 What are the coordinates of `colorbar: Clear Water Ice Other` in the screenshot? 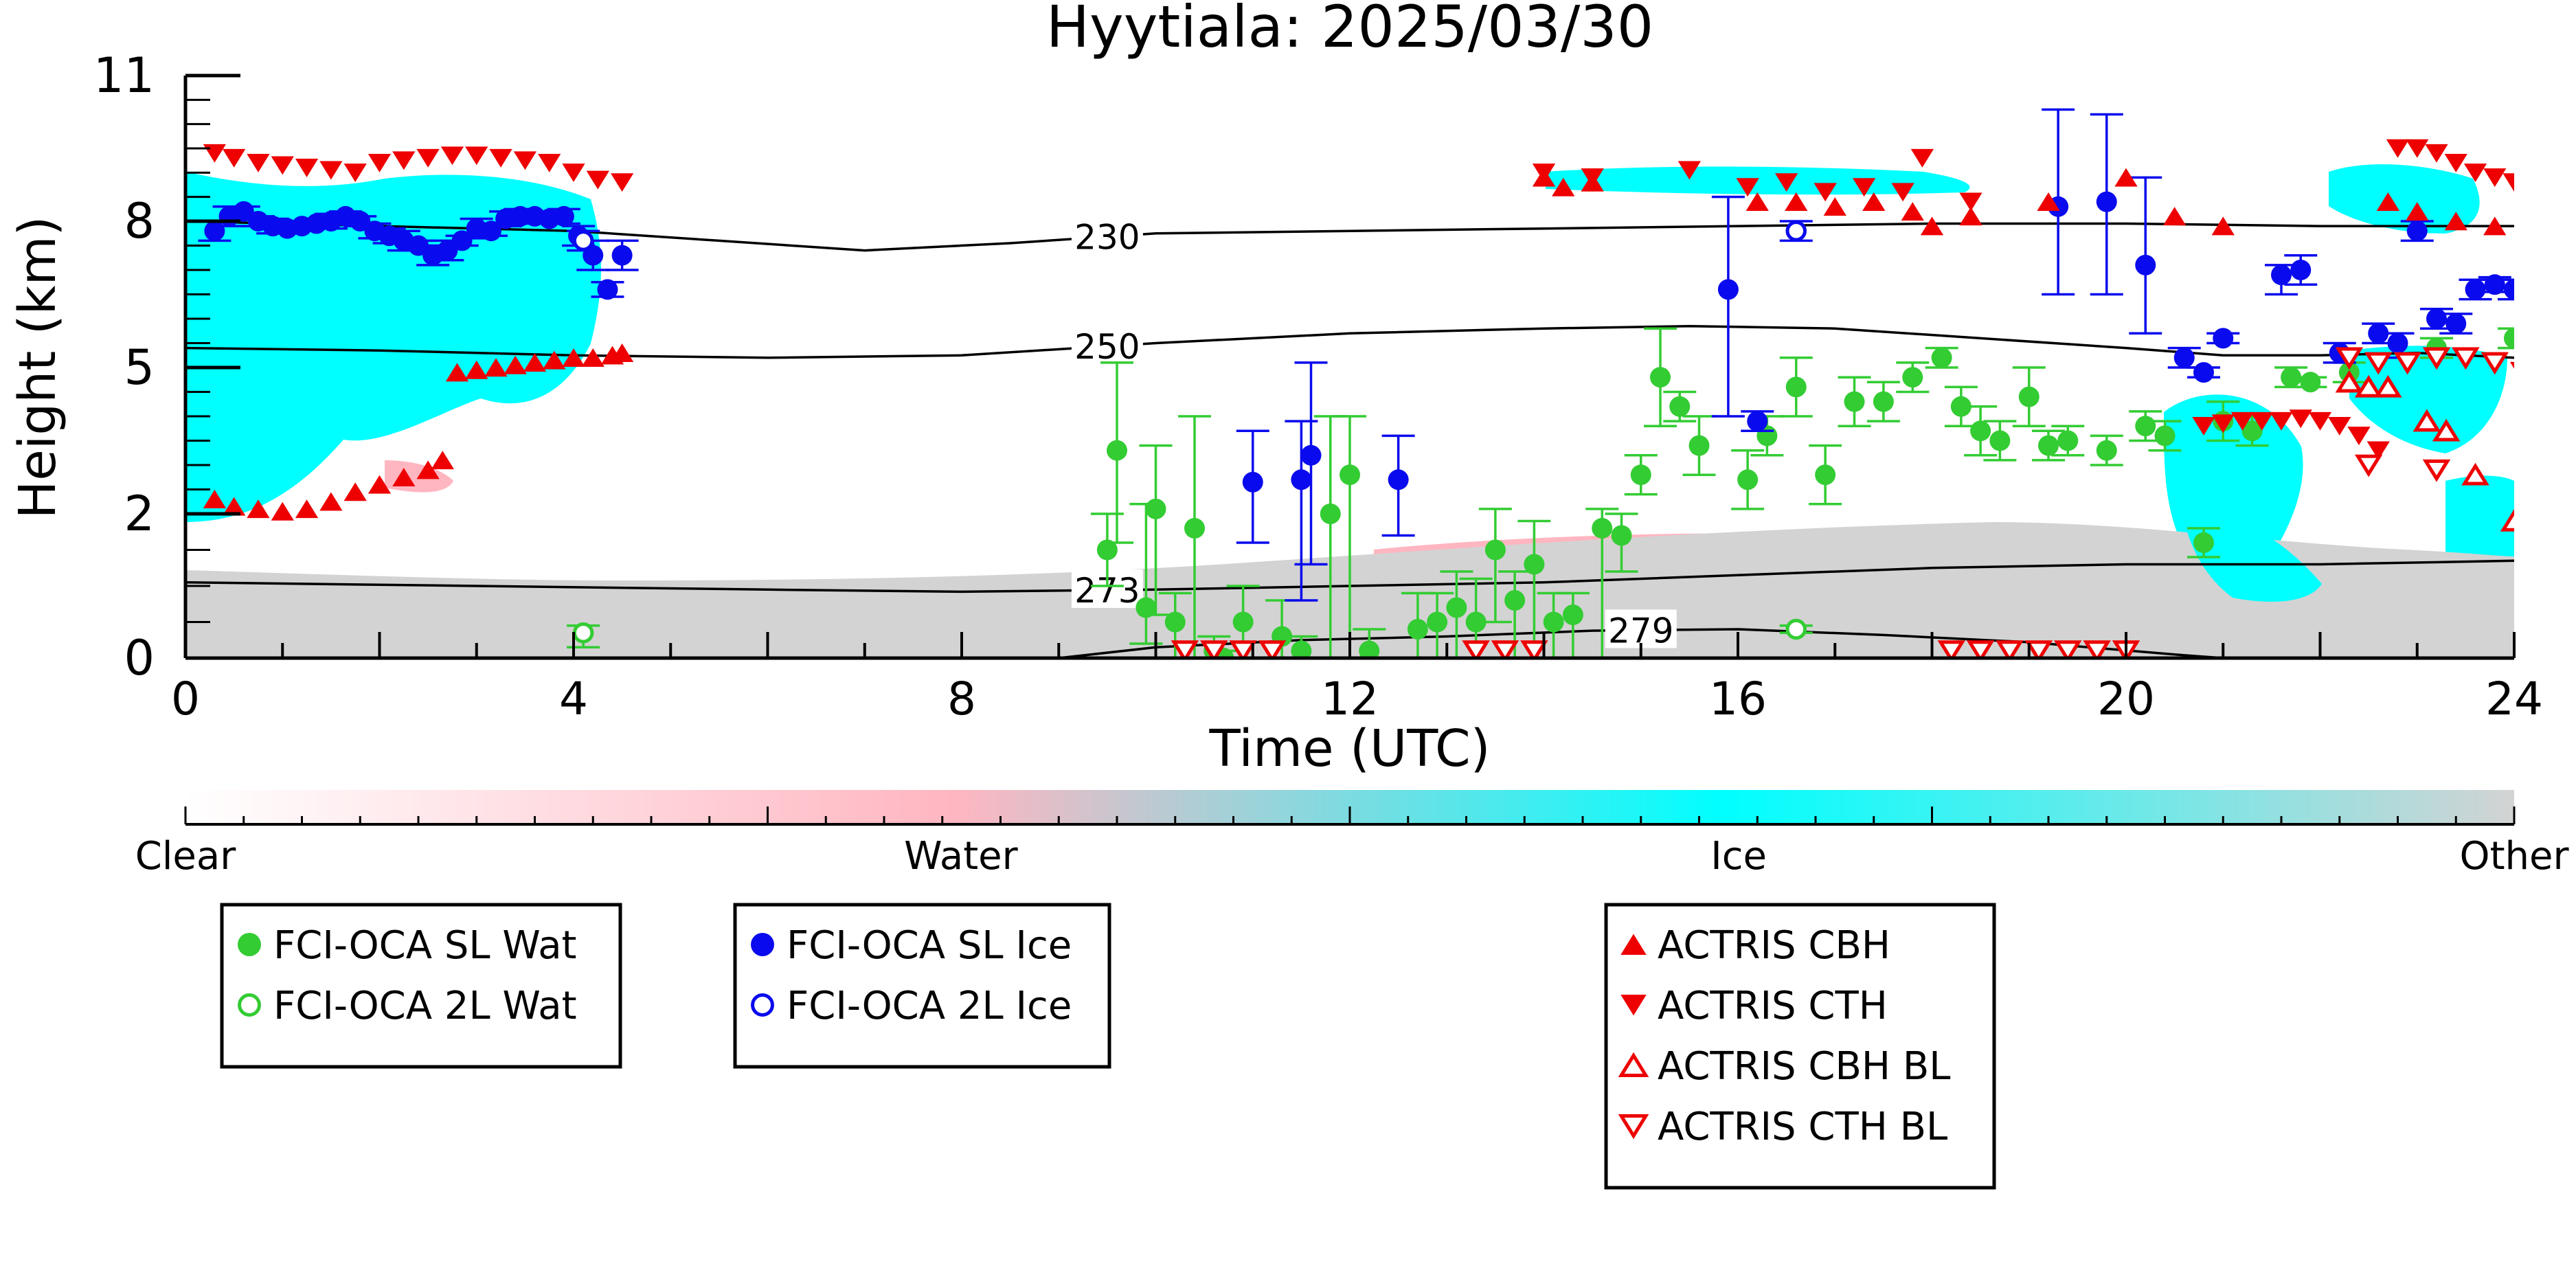 It's located at (1352, 834).